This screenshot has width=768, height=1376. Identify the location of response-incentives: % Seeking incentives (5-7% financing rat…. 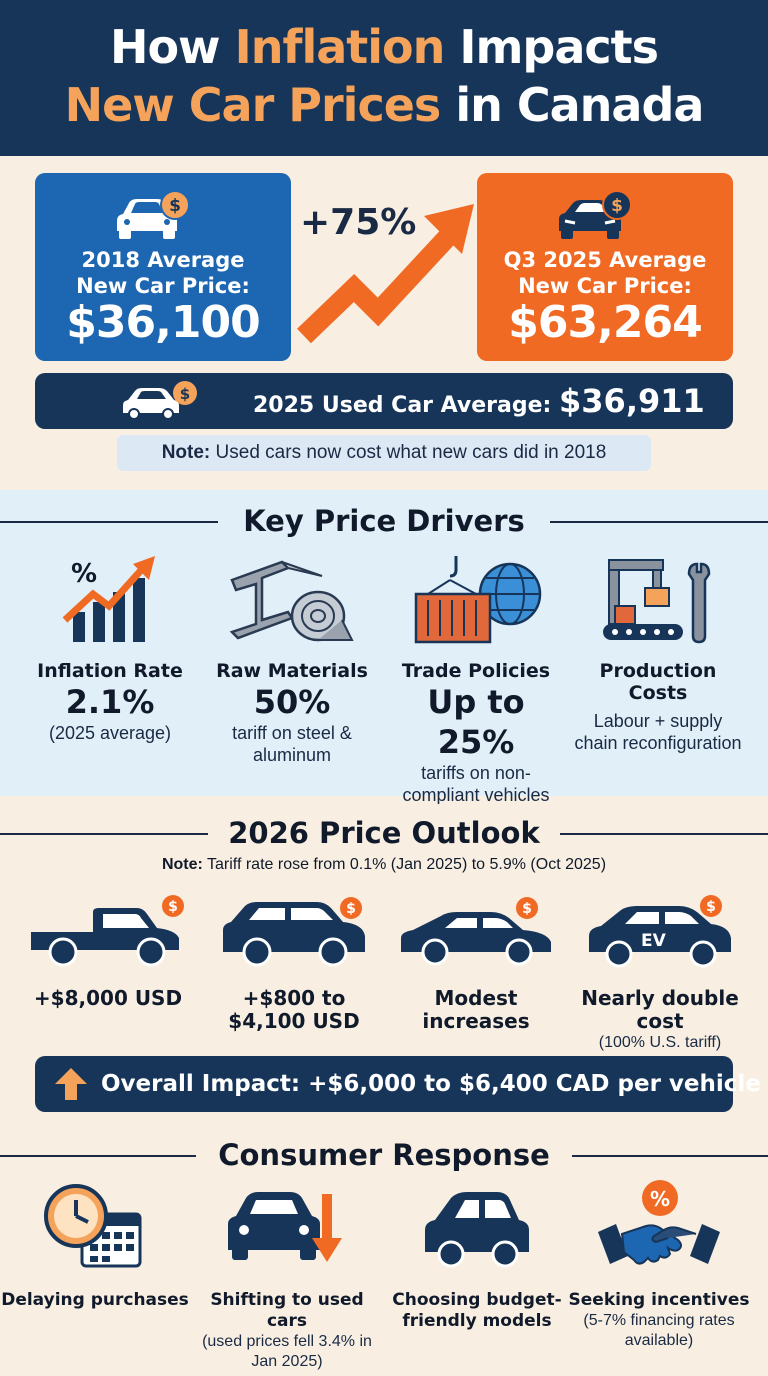
(659, 1263).